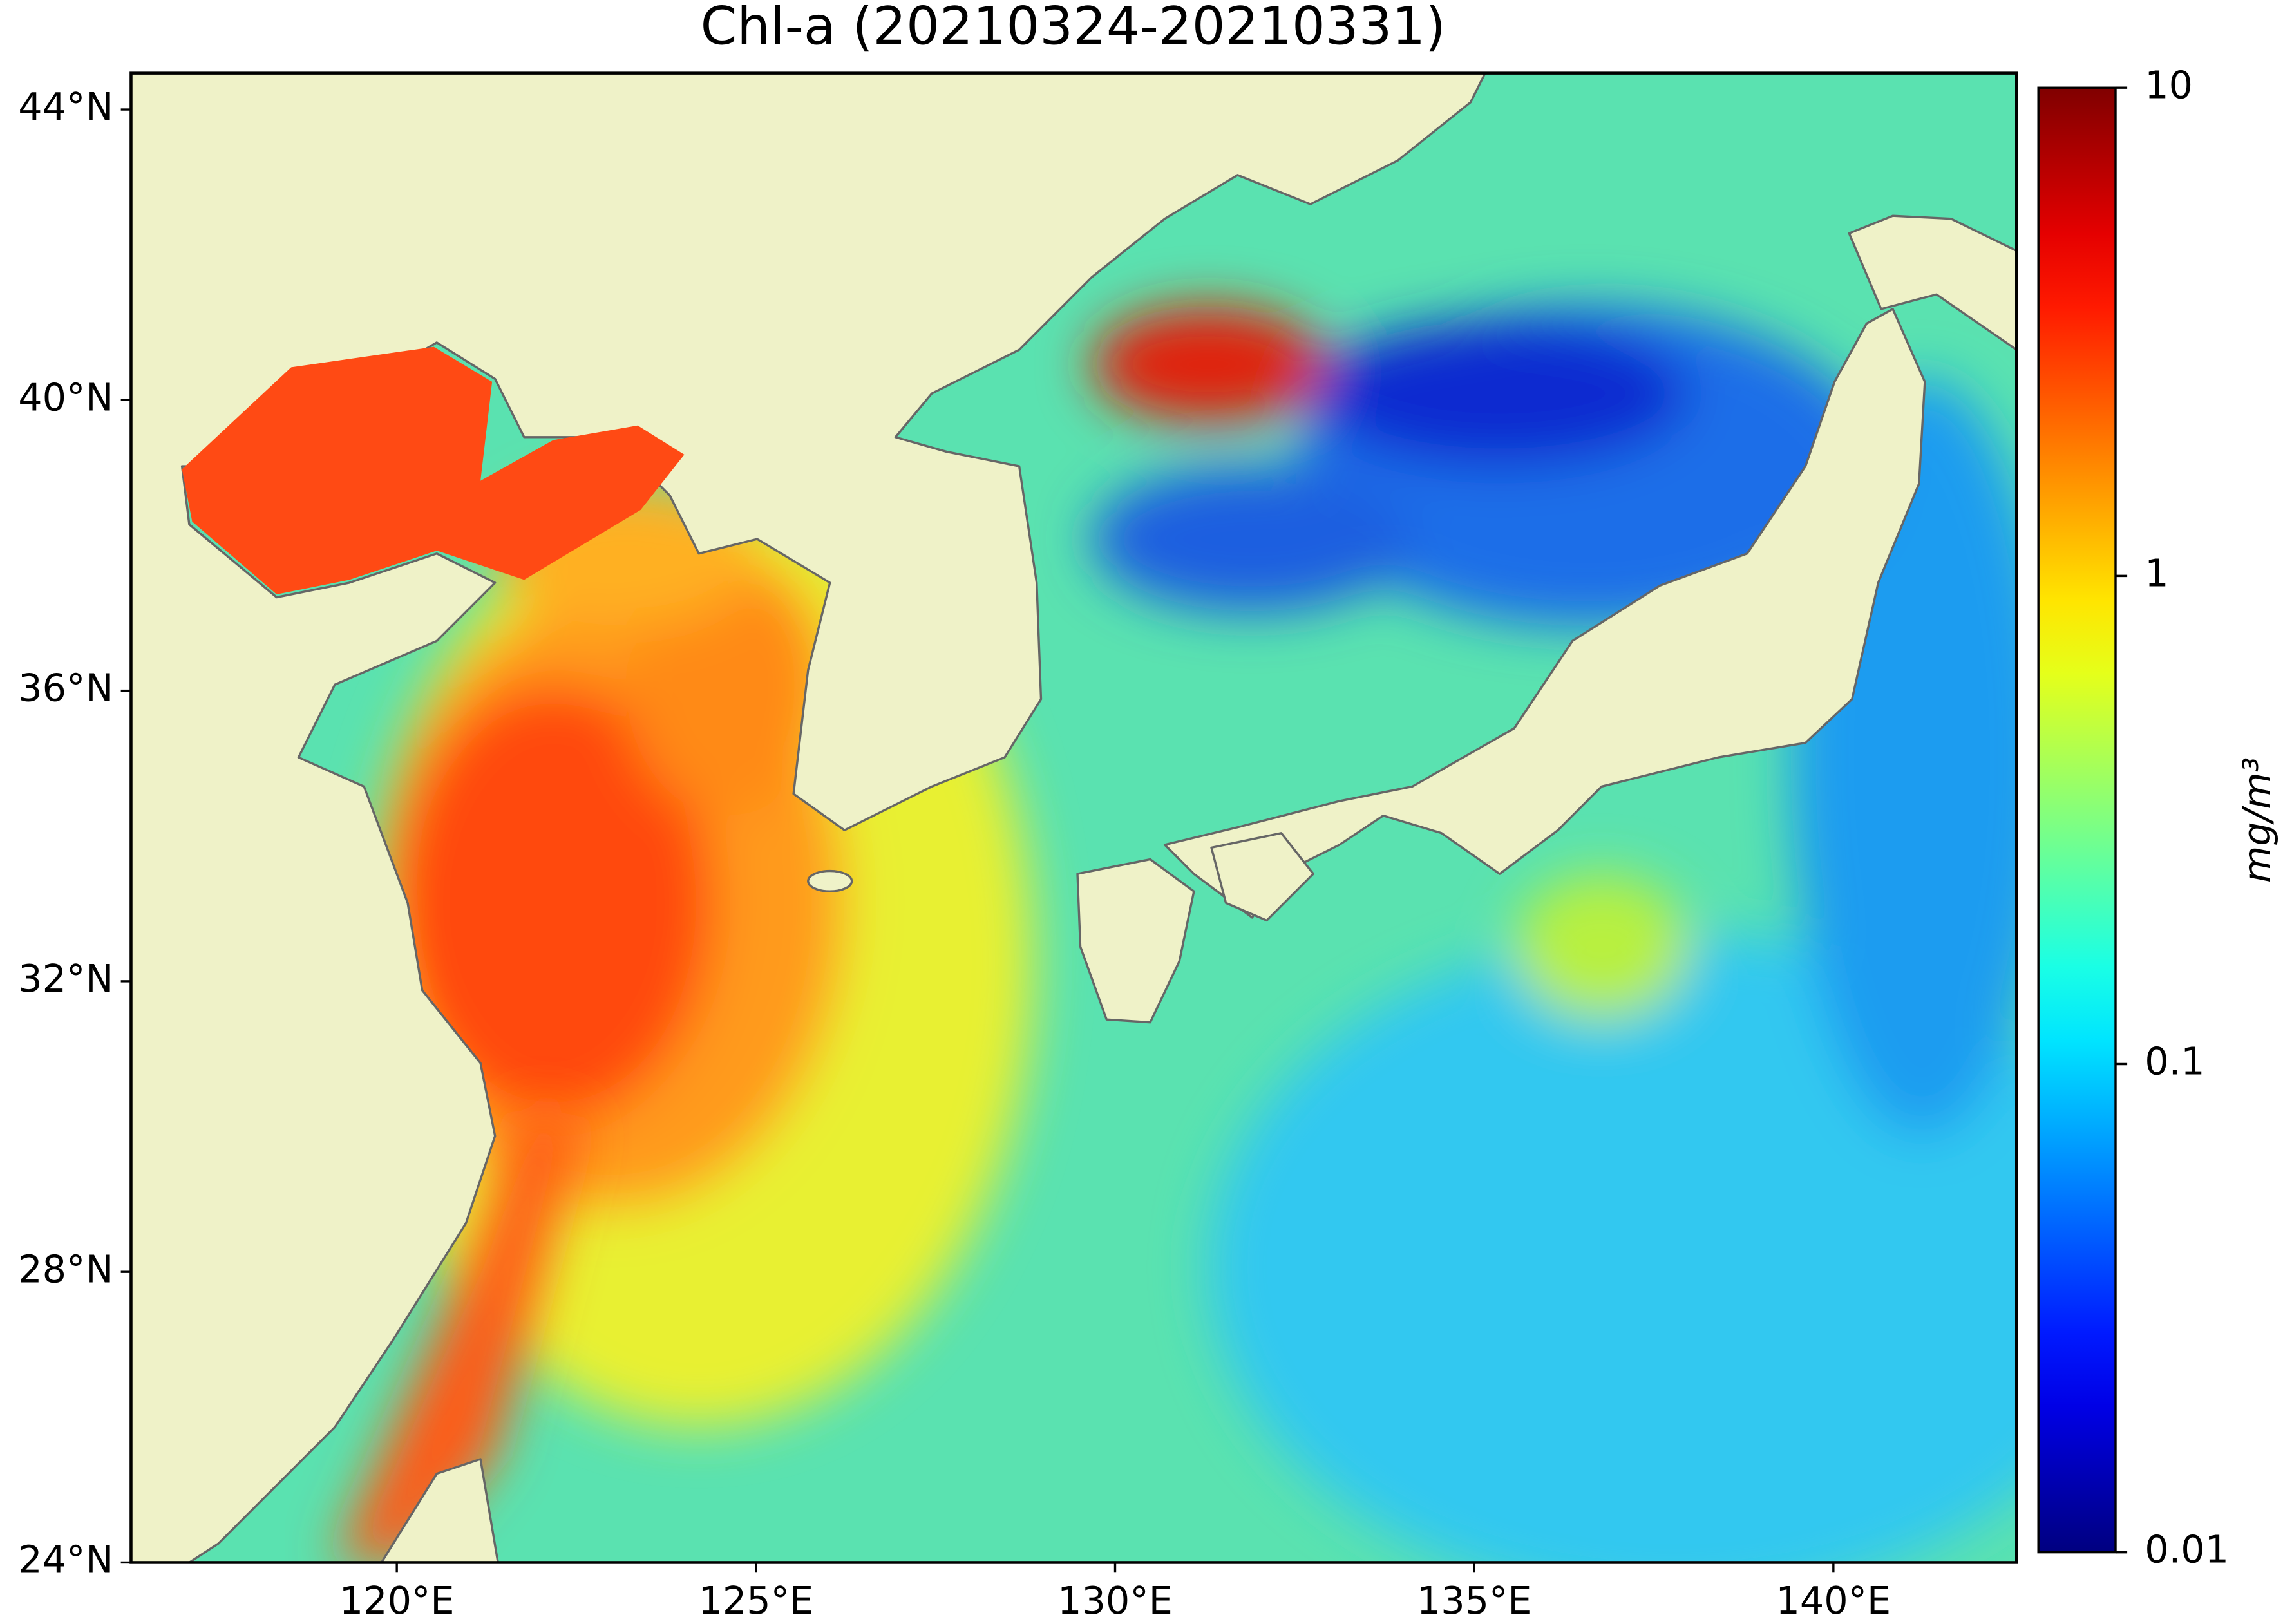 The image size is (2283, 1624). I want to click on colorbar-tick-label: 10, so click(2169, 85).